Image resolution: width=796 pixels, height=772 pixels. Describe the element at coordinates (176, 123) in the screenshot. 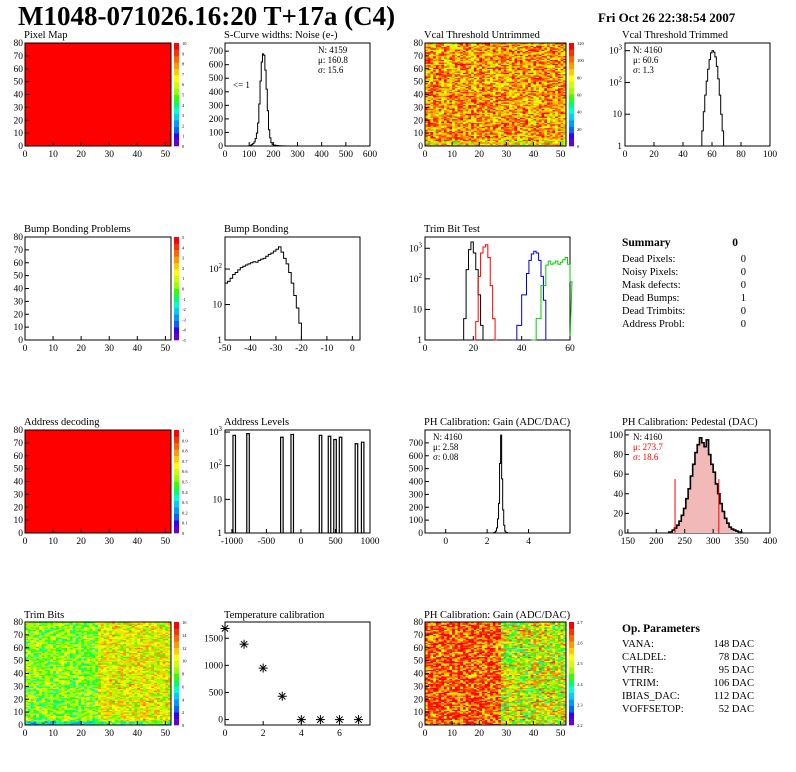

I see `pixel-map-colorbar-cell` at that location.